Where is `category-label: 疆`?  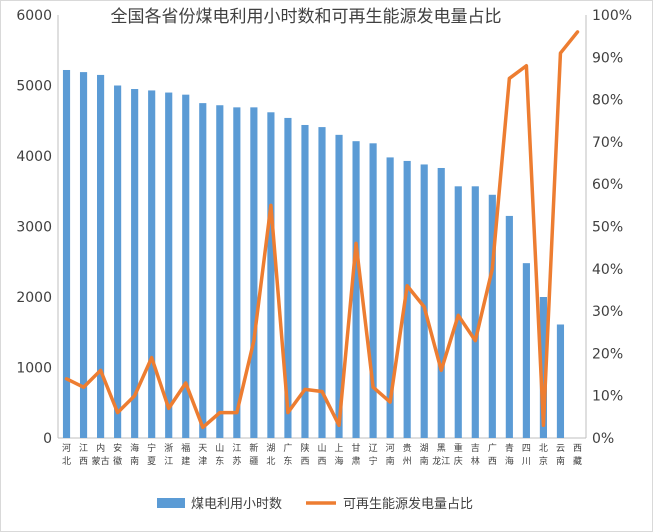
category-label: 疆 is located at coordinates (253, 461).